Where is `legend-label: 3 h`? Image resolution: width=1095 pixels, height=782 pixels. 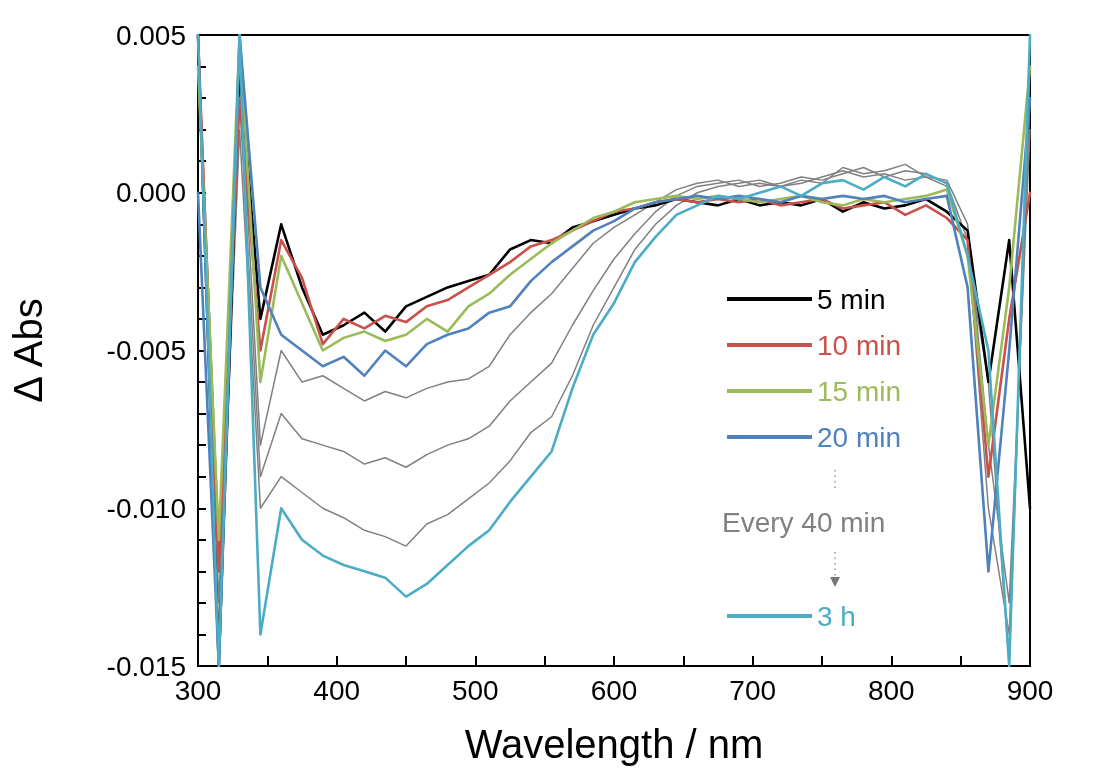
legend-label: 3 h is located at coordinates (836, 616).